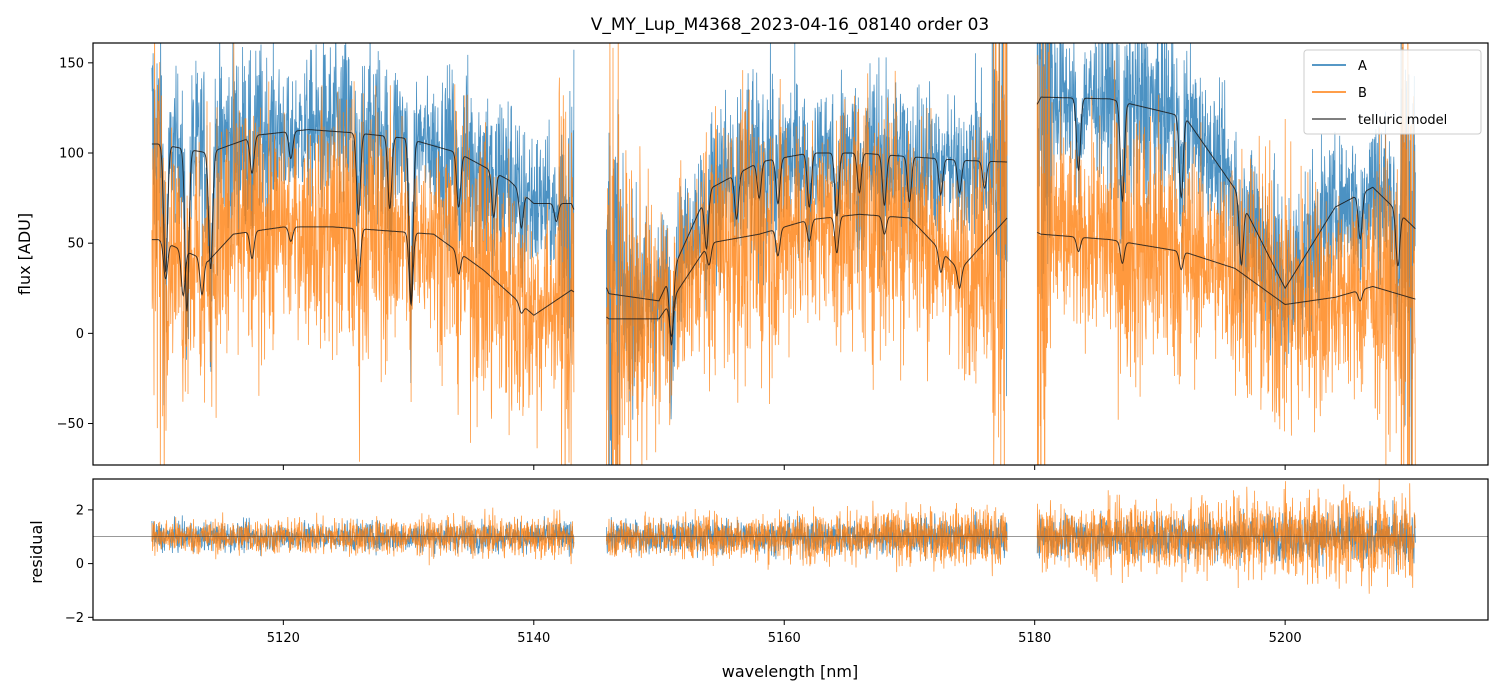 This screenshot has width=1502, height=696. What do you see at coordinates (71, 63) in the screenshot?
I see `flux-ytick-label: 150` at bounding box center [71, 63].